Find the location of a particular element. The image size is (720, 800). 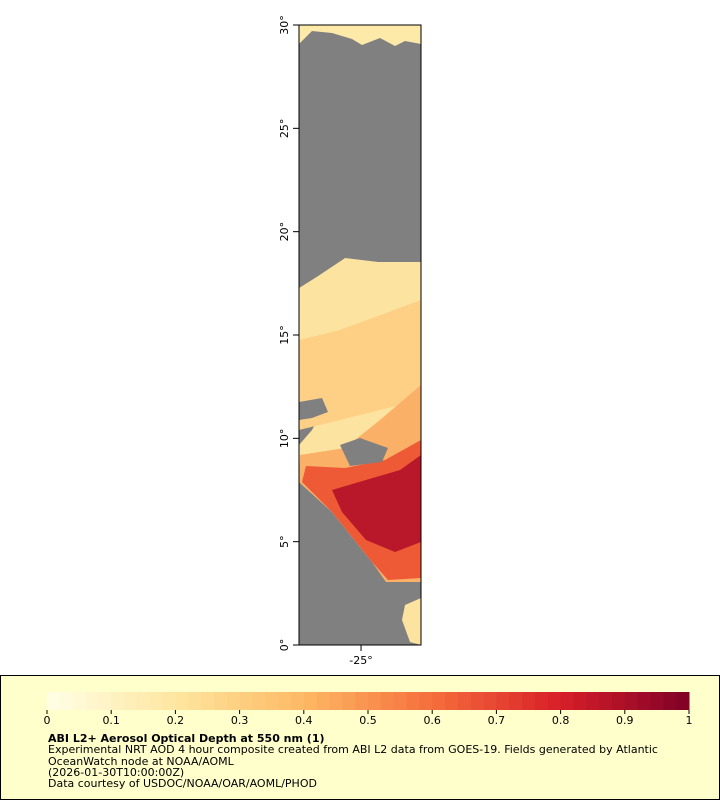

colorbar-tick-label: 0 is located at coordinates (47, 720).